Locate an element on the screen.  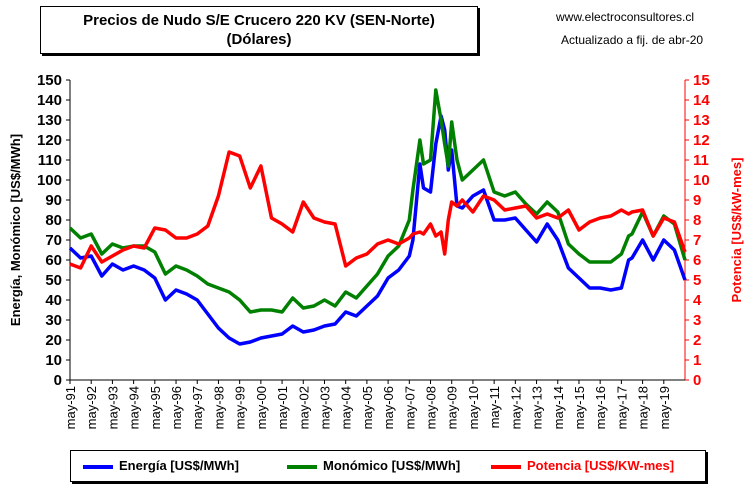
x-tick-label: may-15 is located at coordinates (579, 407).